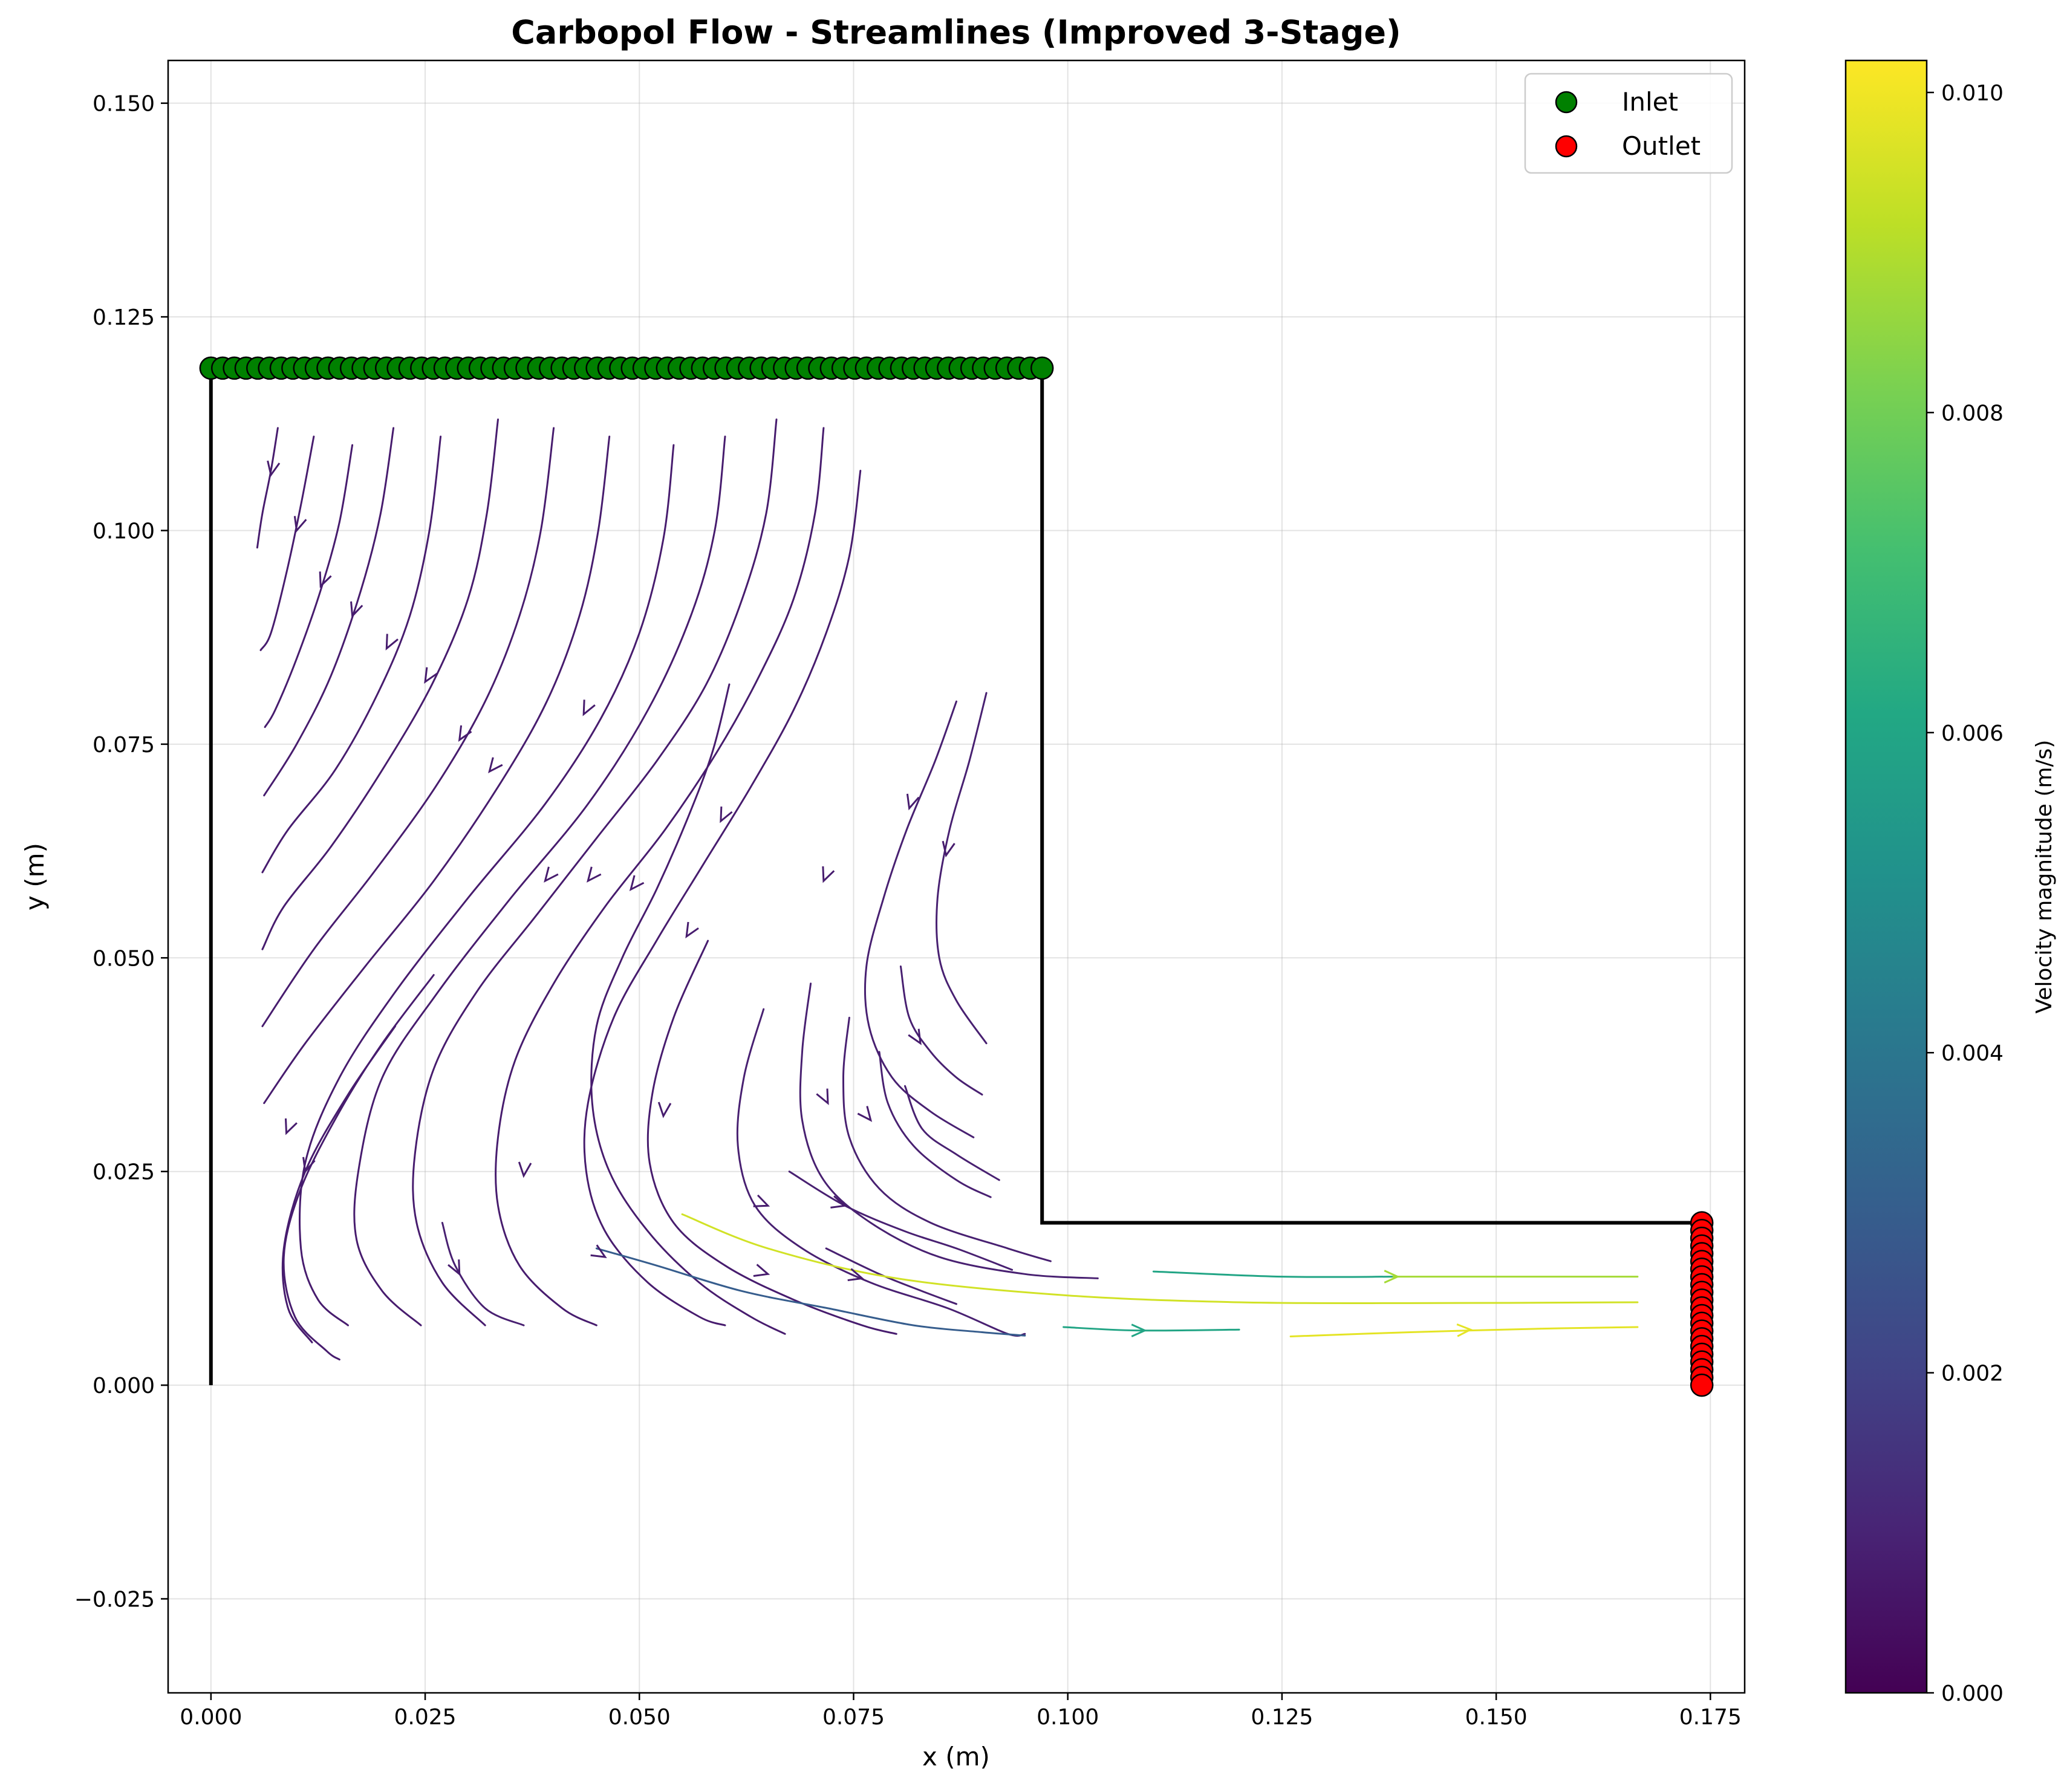 This screenshot has width=2067, height=1792. I want to click on outlet-point, so click(1702, 1385).